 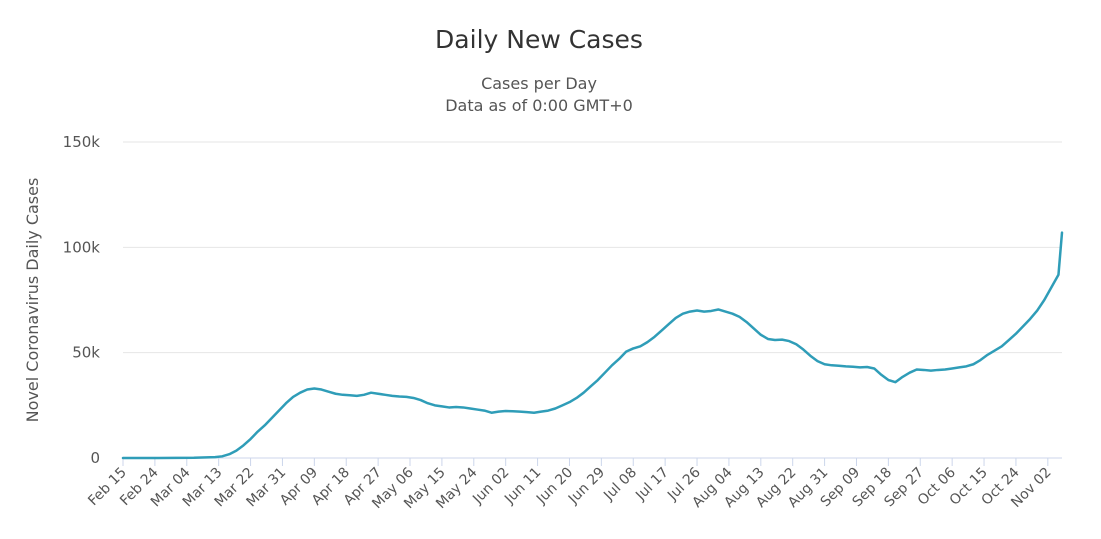 I want to click on y-tick-label: 0, so click(x=95, y=458).